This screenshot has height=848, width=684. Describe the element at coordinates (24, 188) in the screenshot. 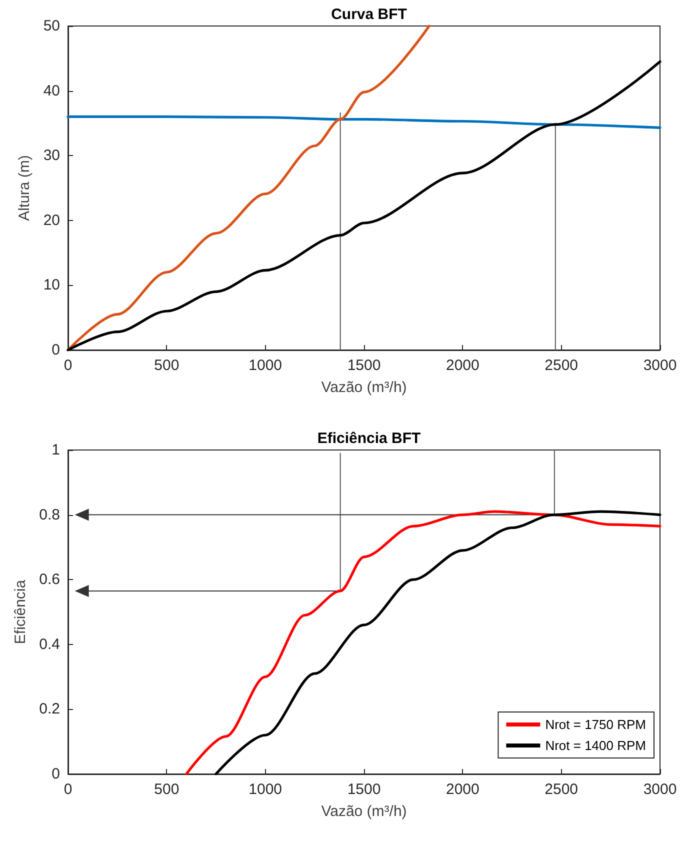

I see `y-axis-title: Altura (m)` at that location.